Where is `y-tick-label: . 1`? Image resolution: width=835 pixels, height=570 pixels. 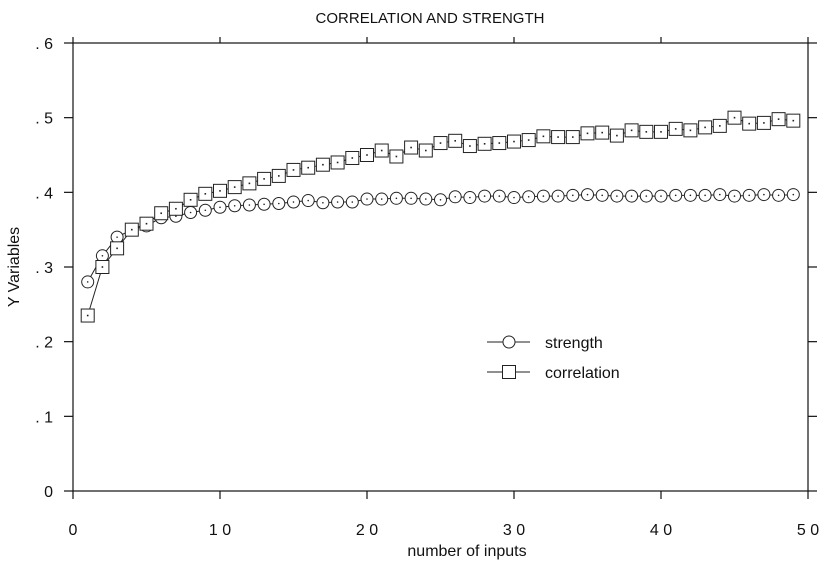 y-tick-label: . 1 is located at coordinates (44, 417).